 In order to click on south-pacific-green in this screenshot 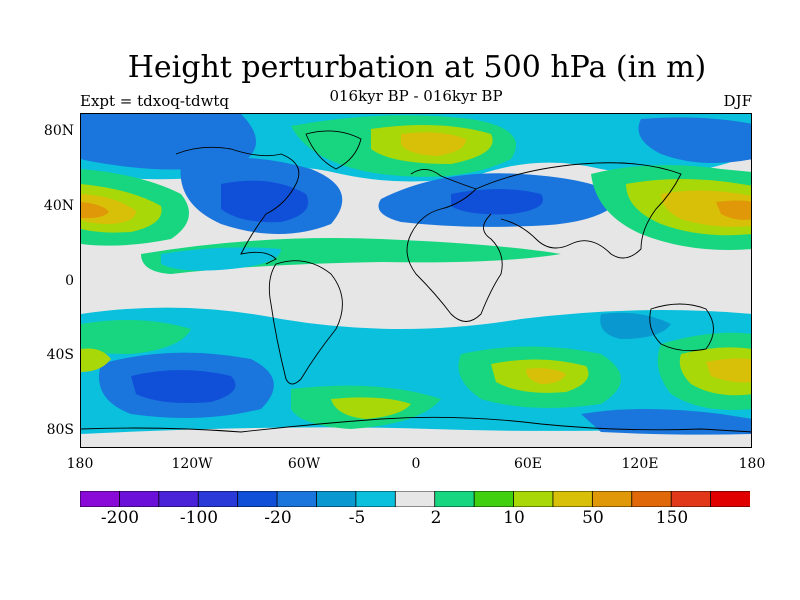, I will do `click(136, 337)`.